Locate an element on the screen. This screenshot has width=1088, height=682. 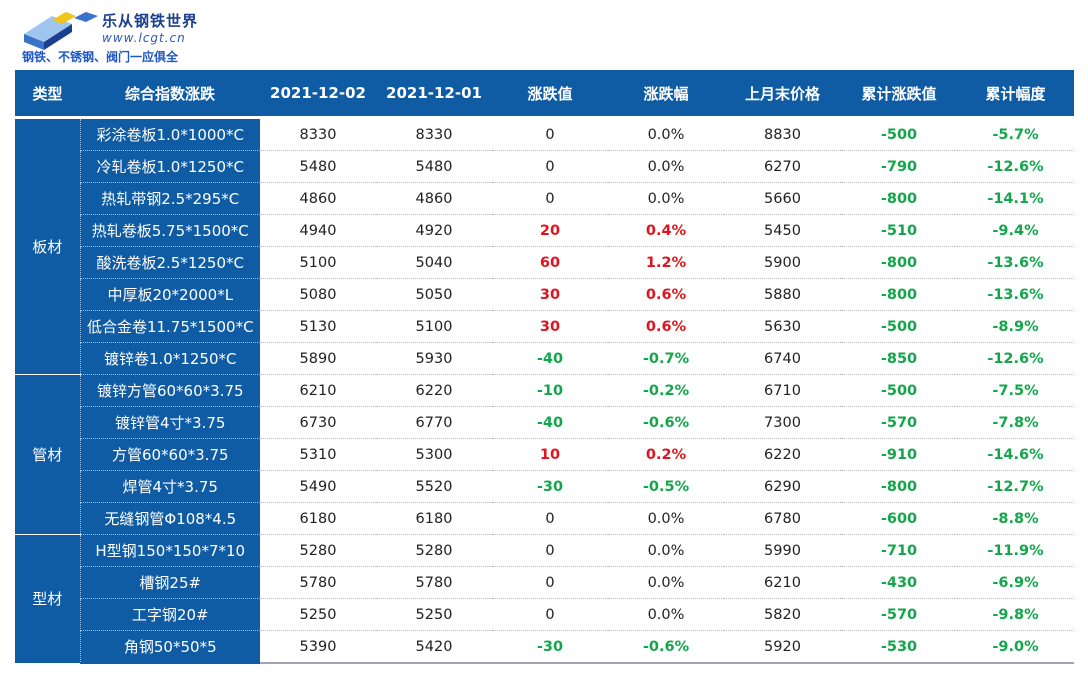
price-today-cell: 5280 is located at coordinates (318, 550).